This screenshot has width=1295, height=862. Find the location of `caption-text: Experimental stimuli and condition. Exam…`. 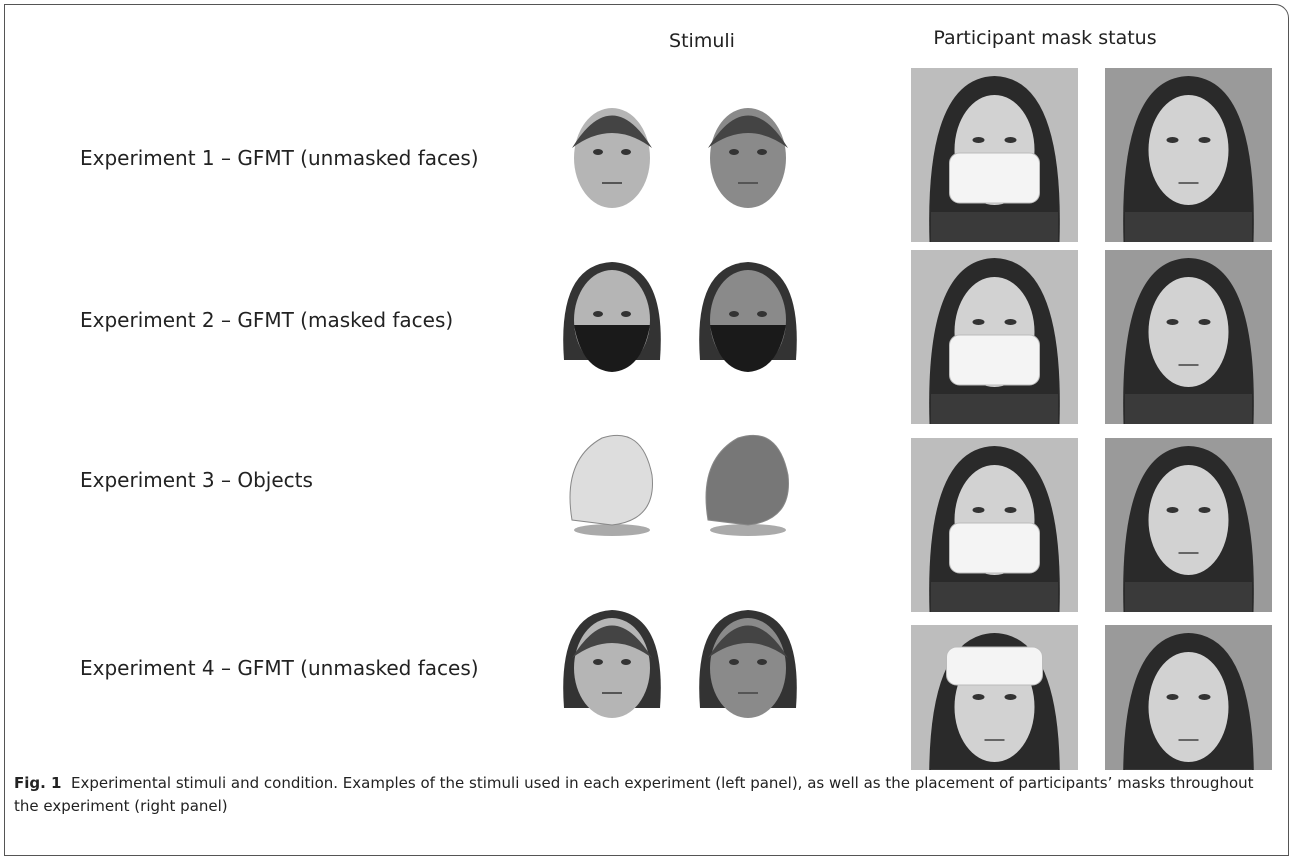

caption-text: Experimental stimuli and condition. Exam… is located at coordinates (634, 794).